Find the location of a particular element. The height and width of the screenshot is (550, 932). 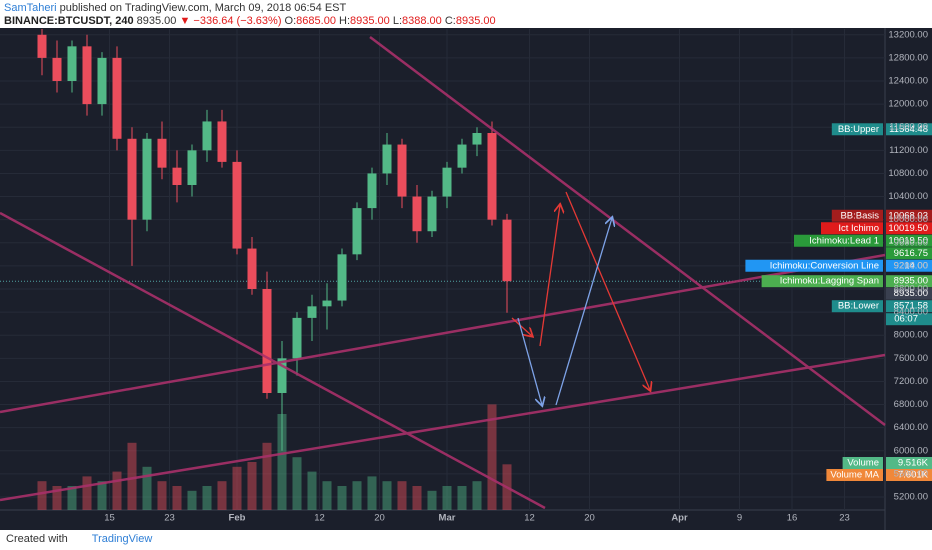

y-tick-label: 5600.00 is located at coordinates (911, 473).